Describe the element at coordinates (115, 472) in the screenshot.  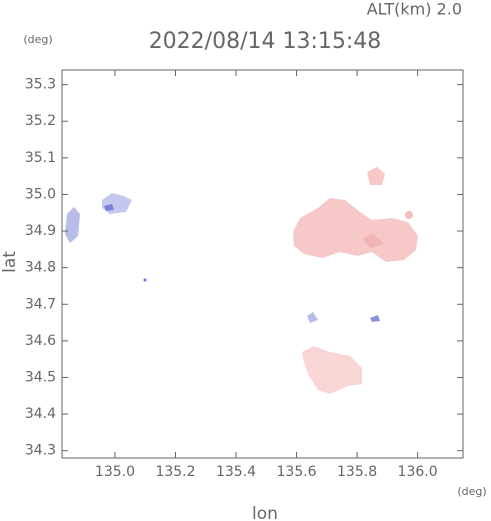
I see `x-tick-label: 135.0` at that location.